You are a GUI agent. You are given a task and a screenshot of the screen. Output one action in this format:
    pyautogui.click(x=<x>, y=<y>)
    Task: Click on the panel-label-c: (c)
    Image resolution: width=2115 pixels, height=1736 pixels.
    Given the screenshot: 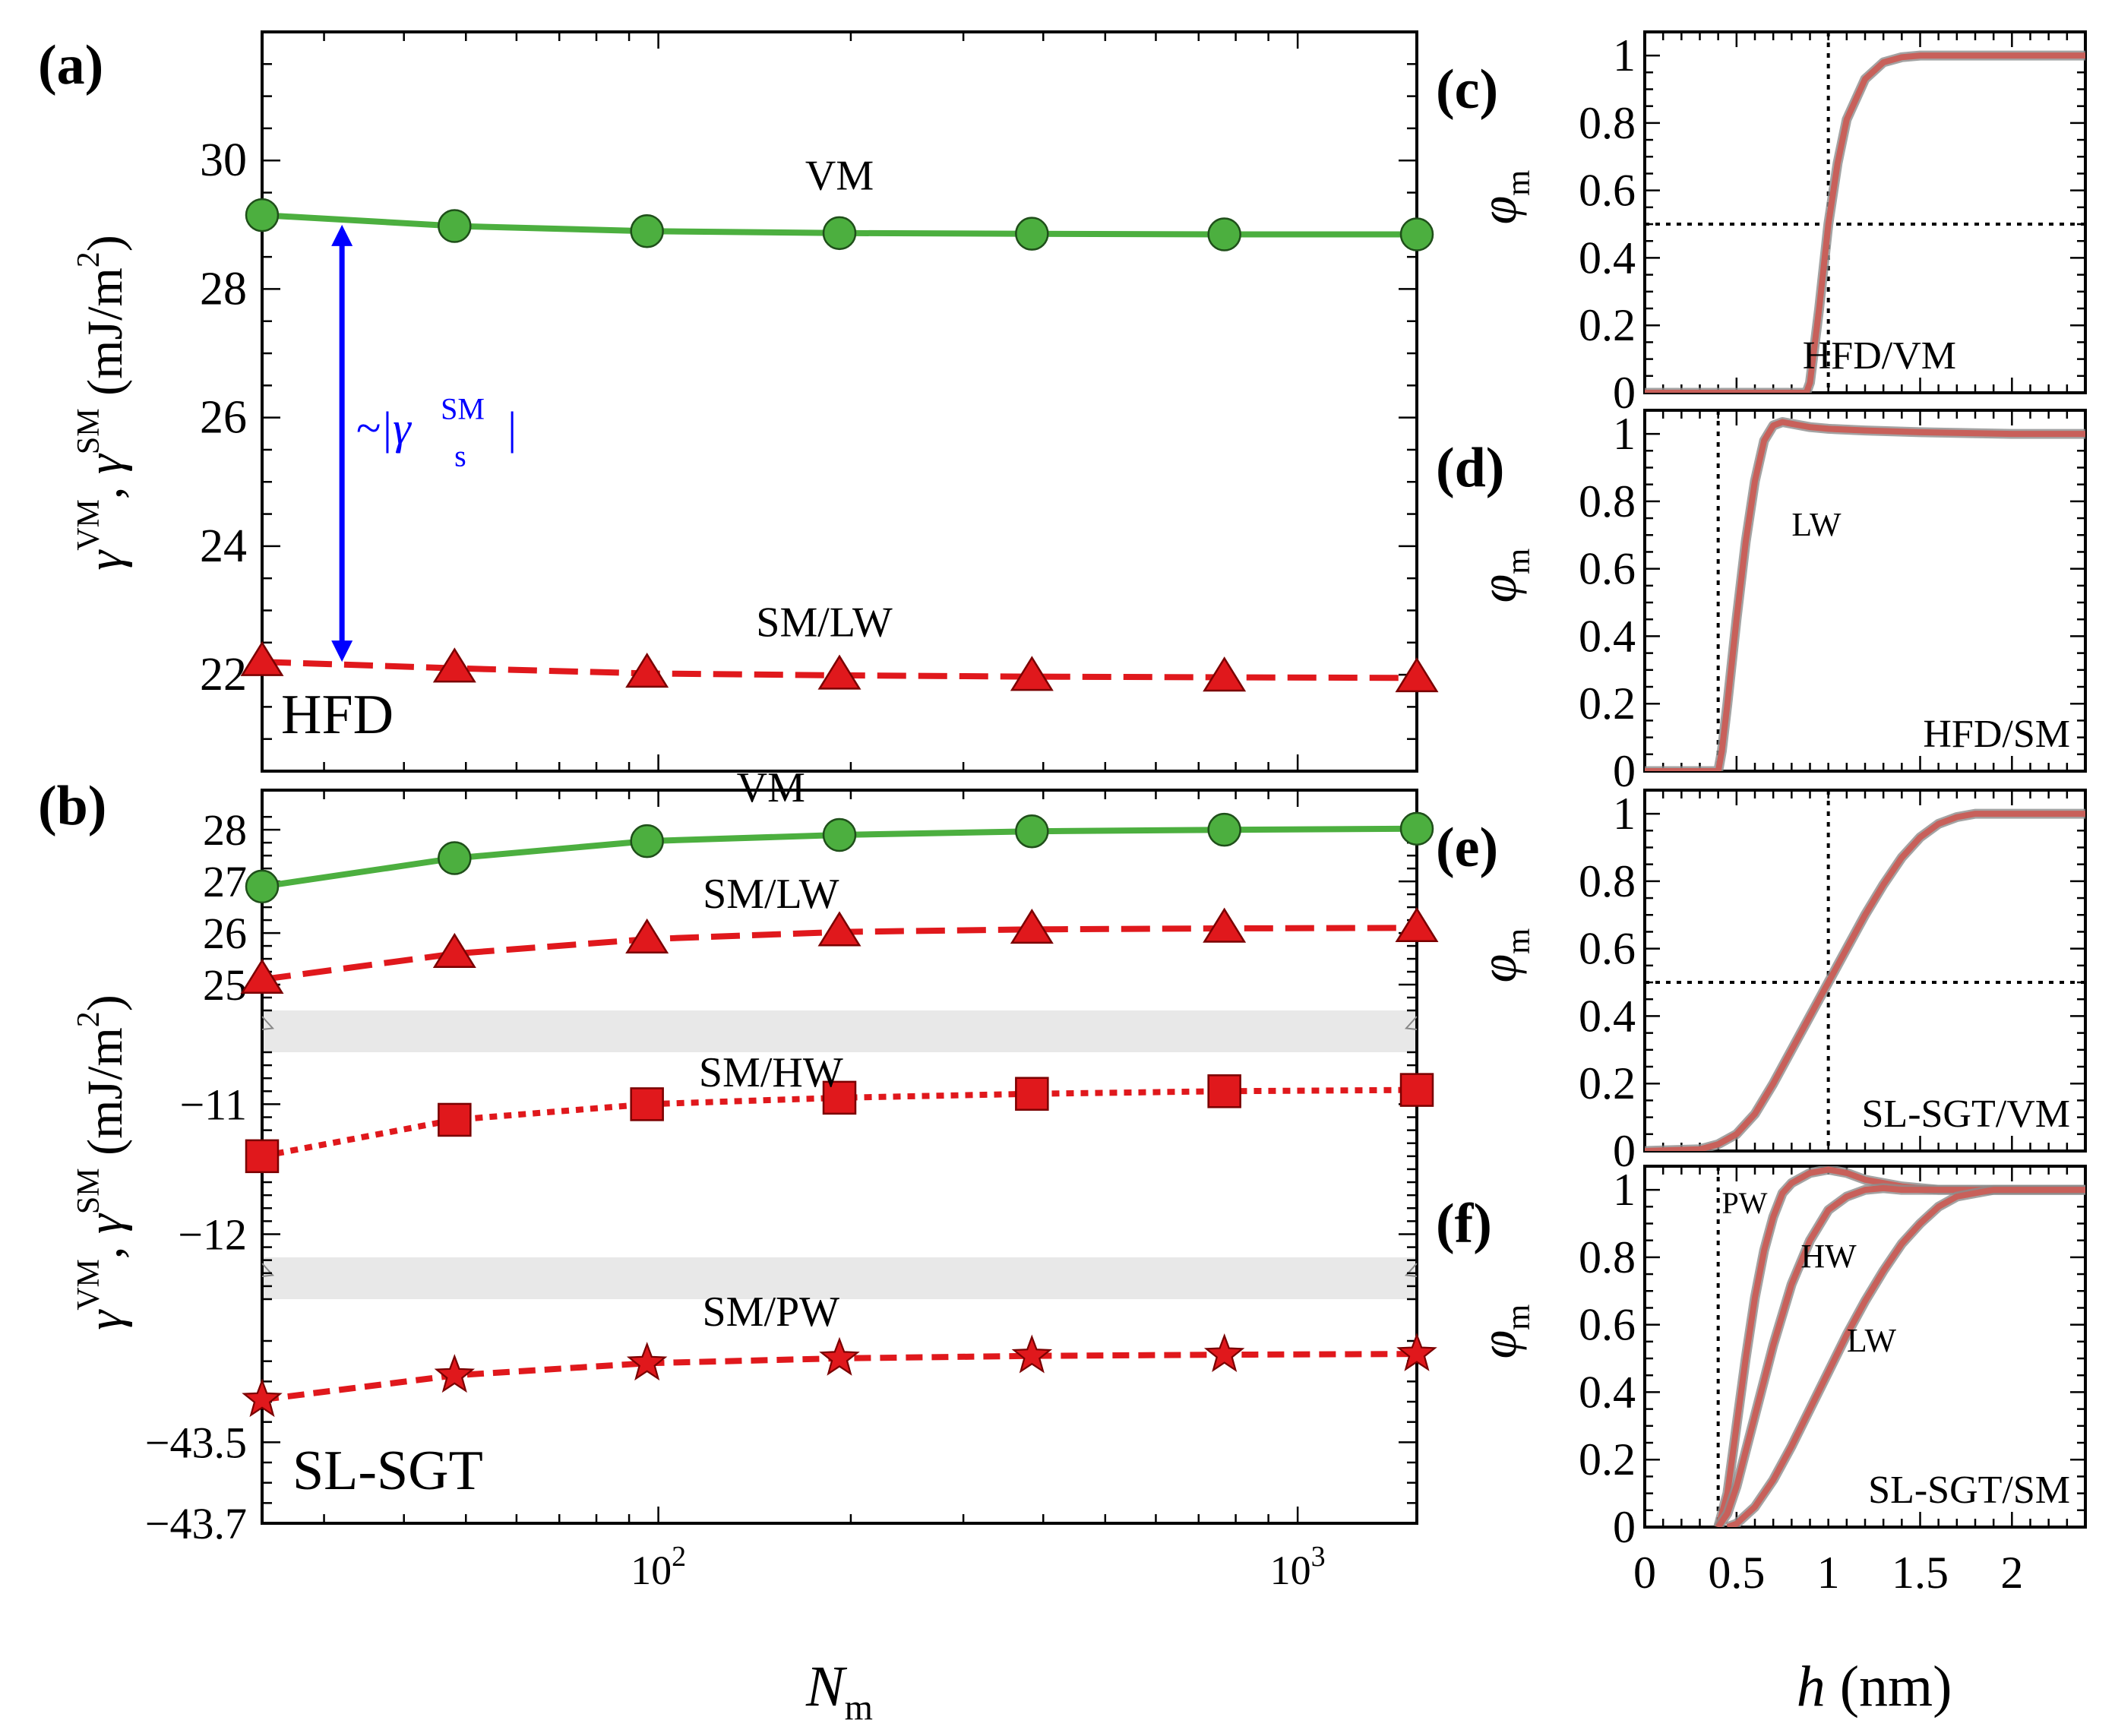 What is the action you would take?
    pyautogui.click(x=1467, y=89)
    